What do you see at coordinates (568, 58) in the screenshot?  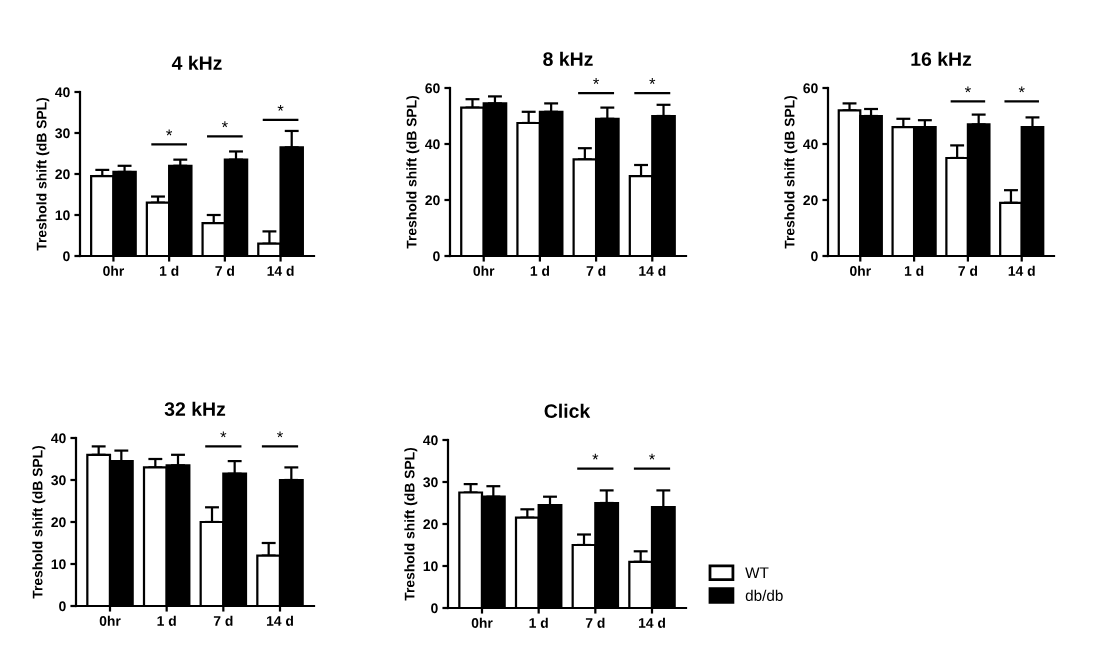 I see `chart-title: 8 kHz` at bounding box center [568, 58].